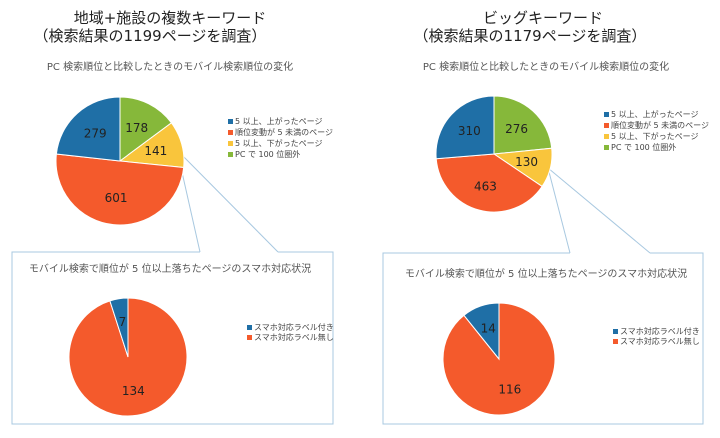  I want to click on pie-2-label-1: 463, so click(485, 187).